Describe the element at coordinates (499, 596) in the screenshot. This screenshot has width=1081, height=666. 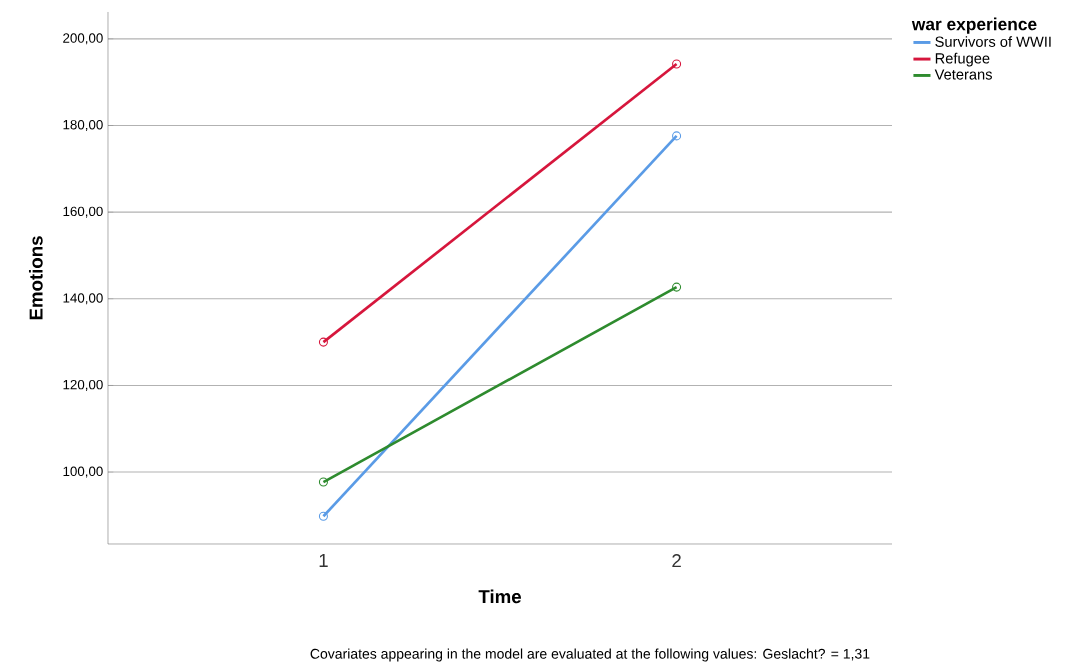
I see `x-axis-title: Time` at that location.